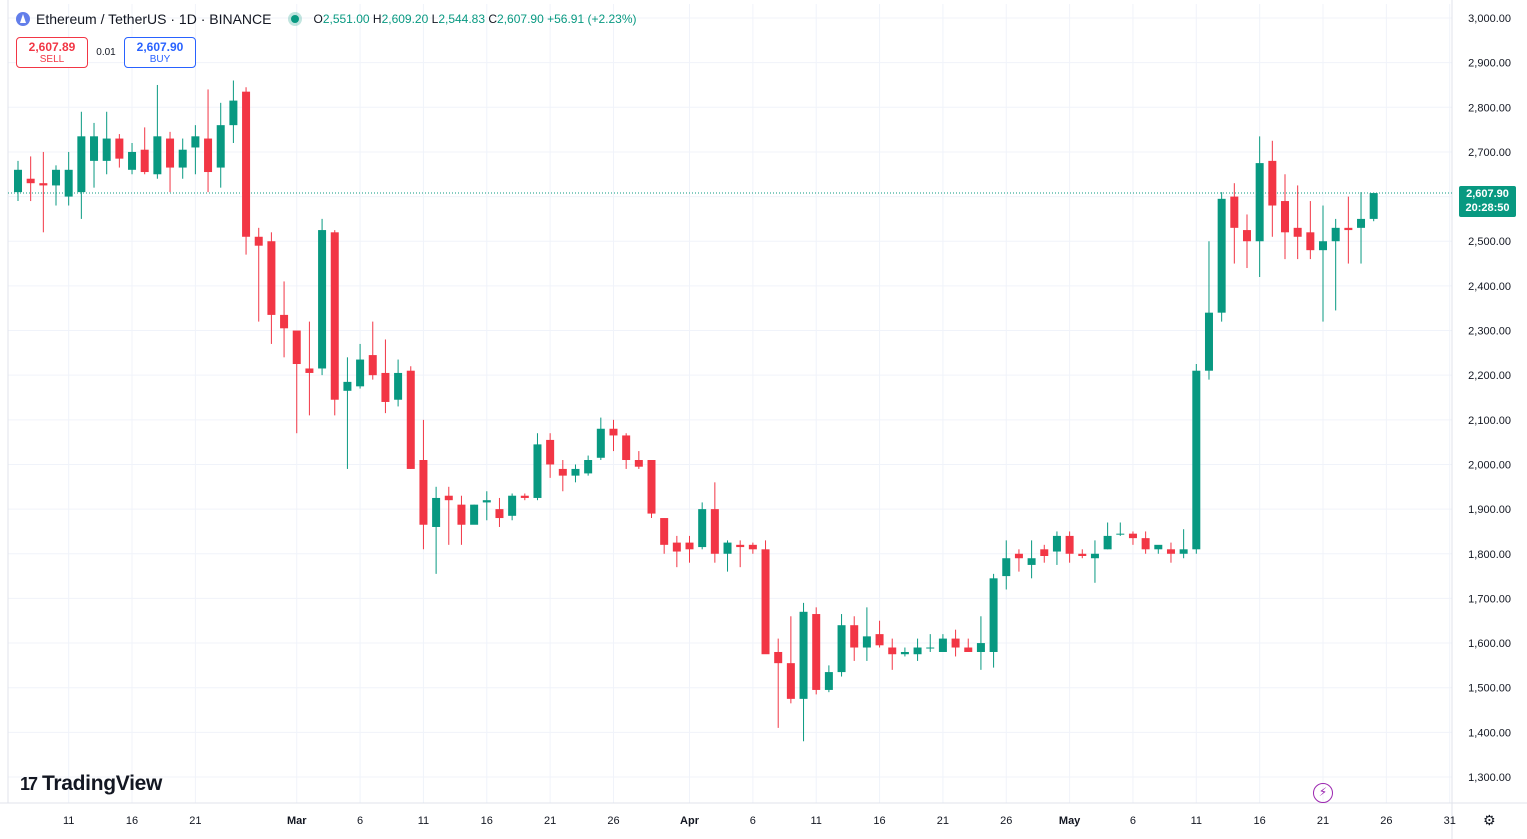  Describe the element at coordinates (106, 52) in the screenshot. I see `trade-panel: 2,607.89 SELL 0.01 2,607.90 BUY` at that location.